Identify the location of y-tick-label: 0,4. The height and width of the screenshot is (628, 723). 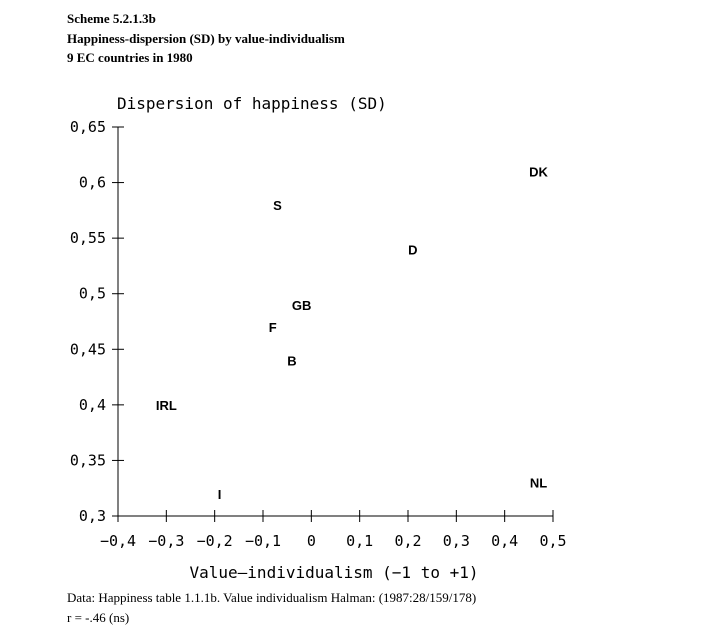
(92, 405).